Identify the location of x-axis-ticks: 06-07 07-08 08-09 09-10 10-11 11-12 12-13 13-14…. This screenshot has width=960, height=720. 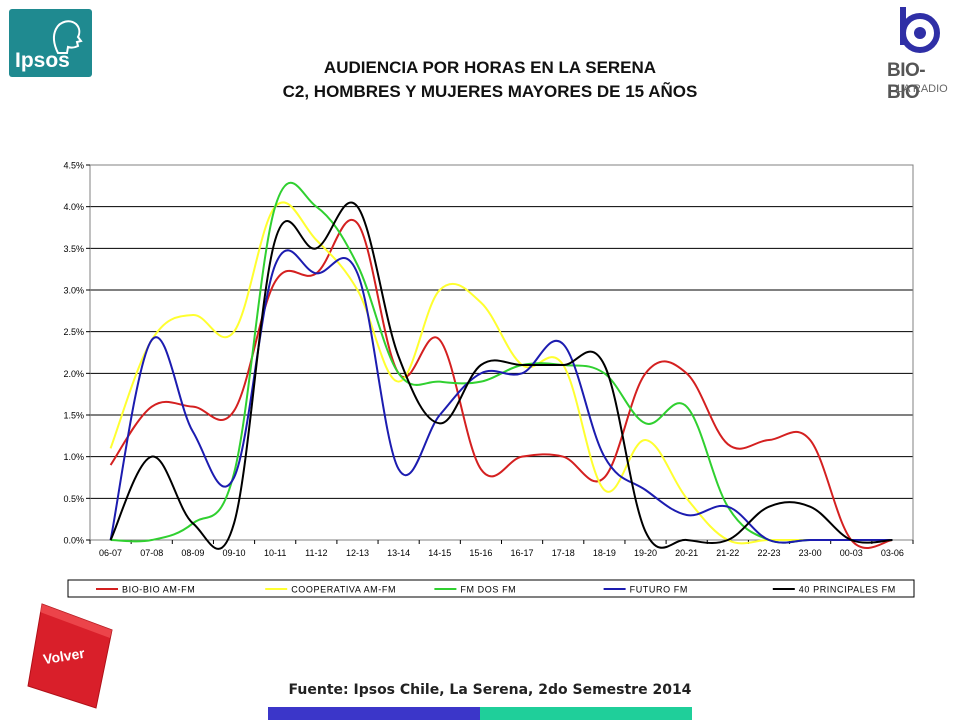
(501, 549).